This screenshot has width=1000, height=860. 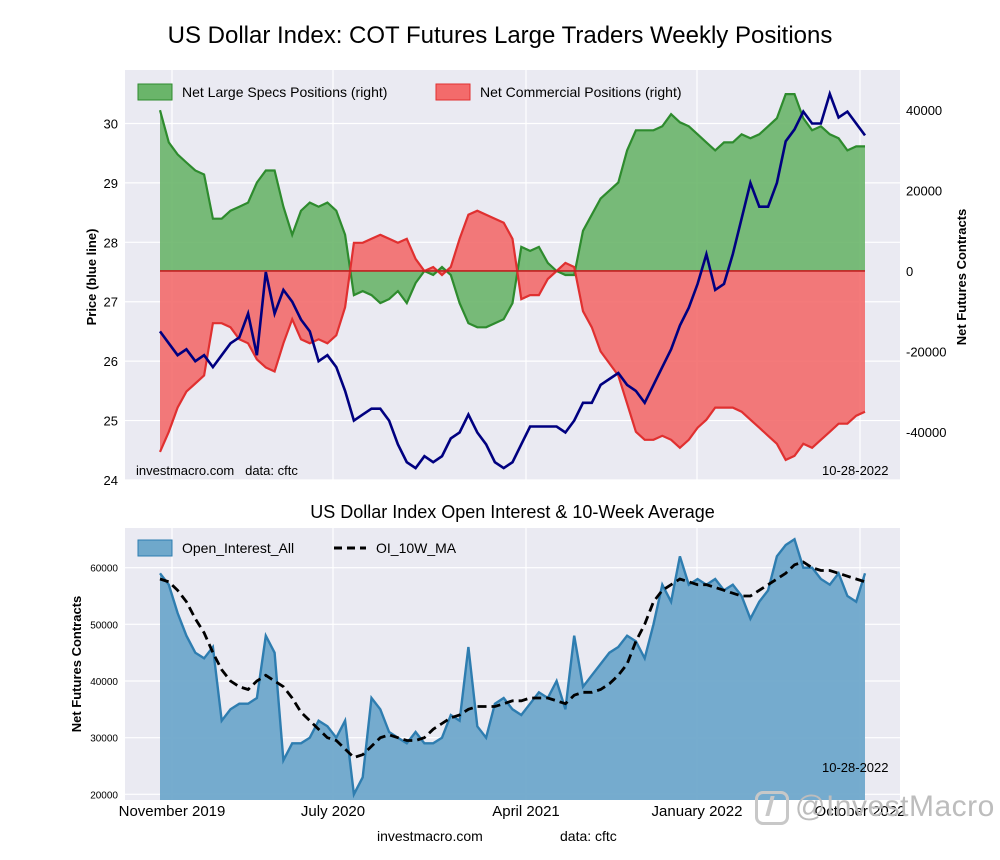 What do you see at coordinates (697, 811) in the screenshot?
I see `x-tick-label: January 2022` at bounding box center [697, 811].